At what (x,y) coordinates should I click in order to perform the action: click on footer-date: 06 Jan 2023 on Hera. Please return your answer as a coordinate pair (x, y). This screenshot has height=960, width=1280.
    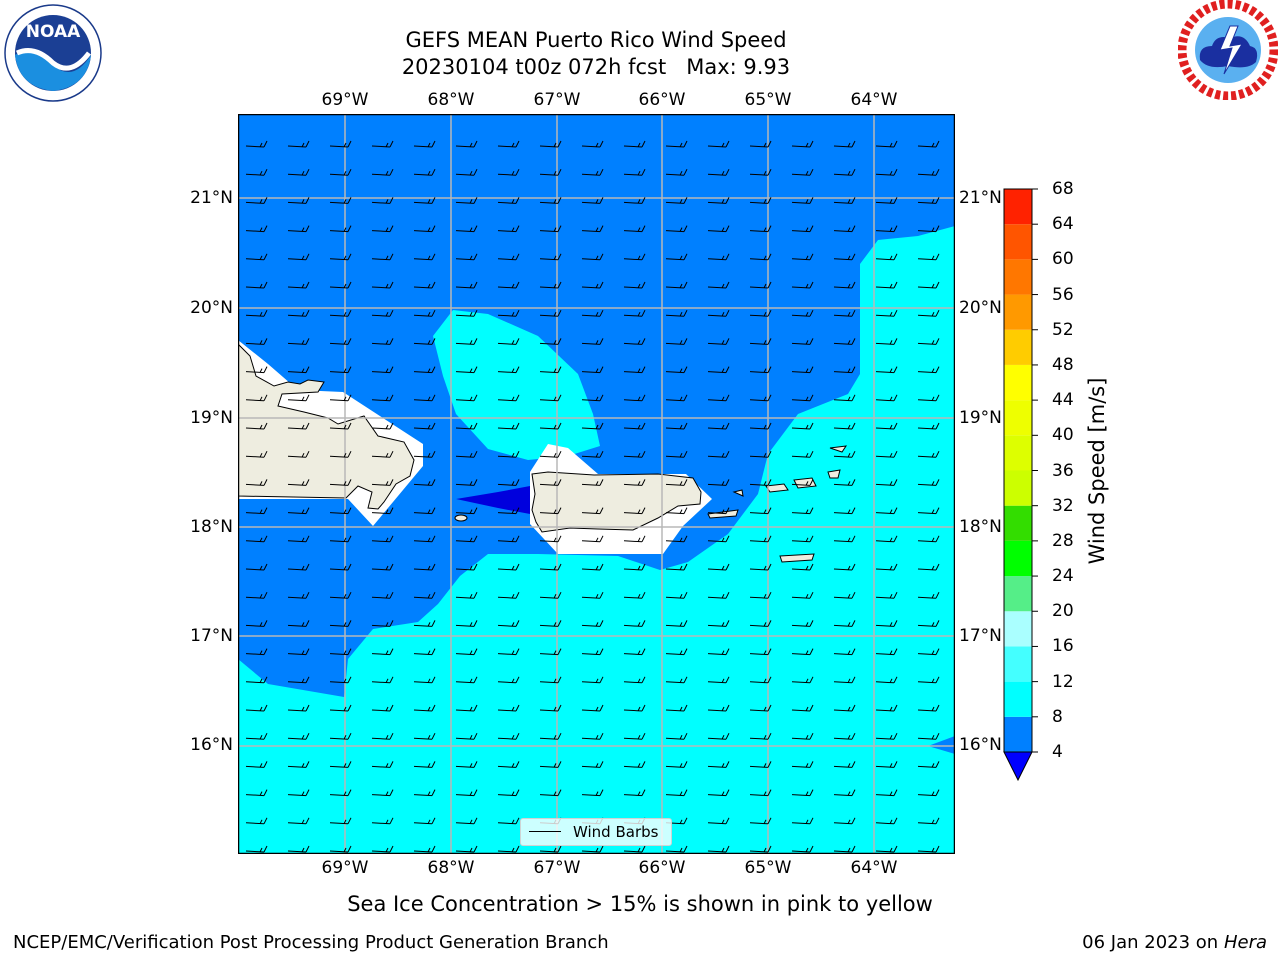
    Looking at the image, I should click on (1174, 943).